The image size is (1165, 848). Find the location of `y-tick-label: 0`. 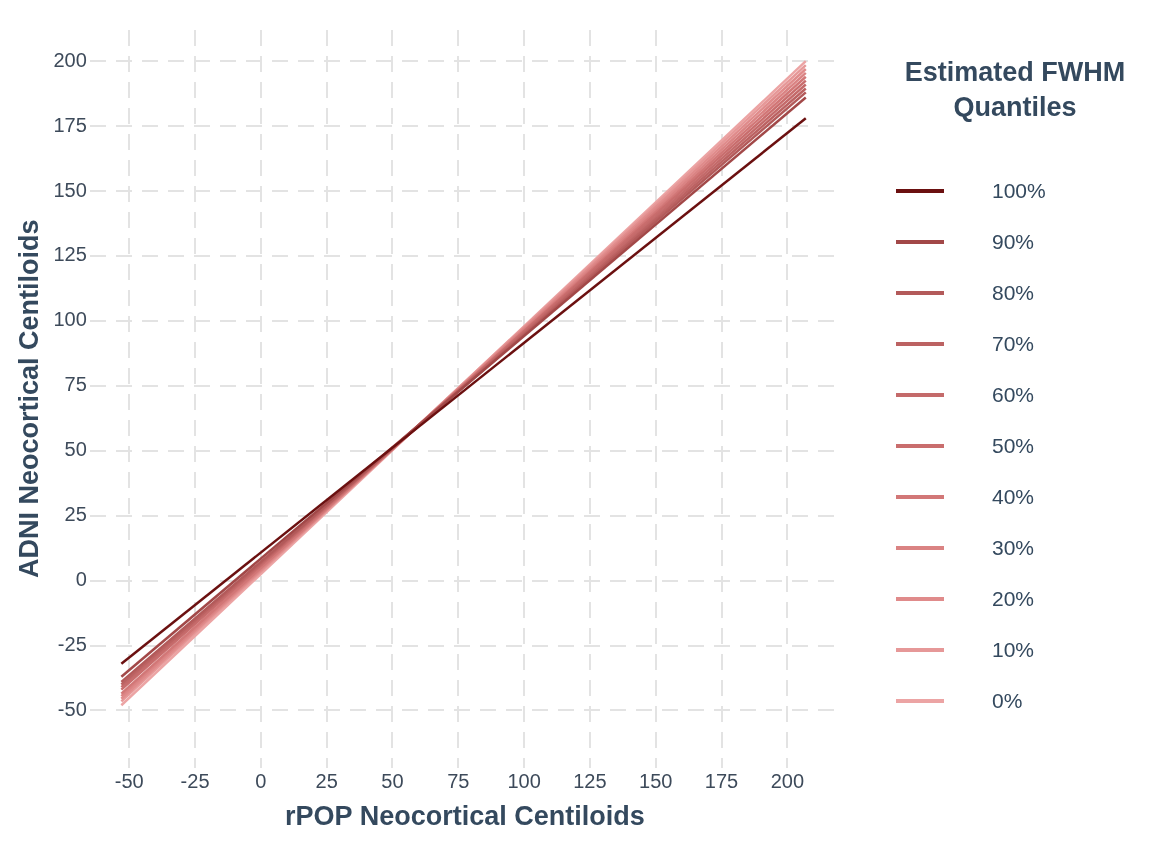

y-tick-label: 0 is located at coordinates (81, 579).